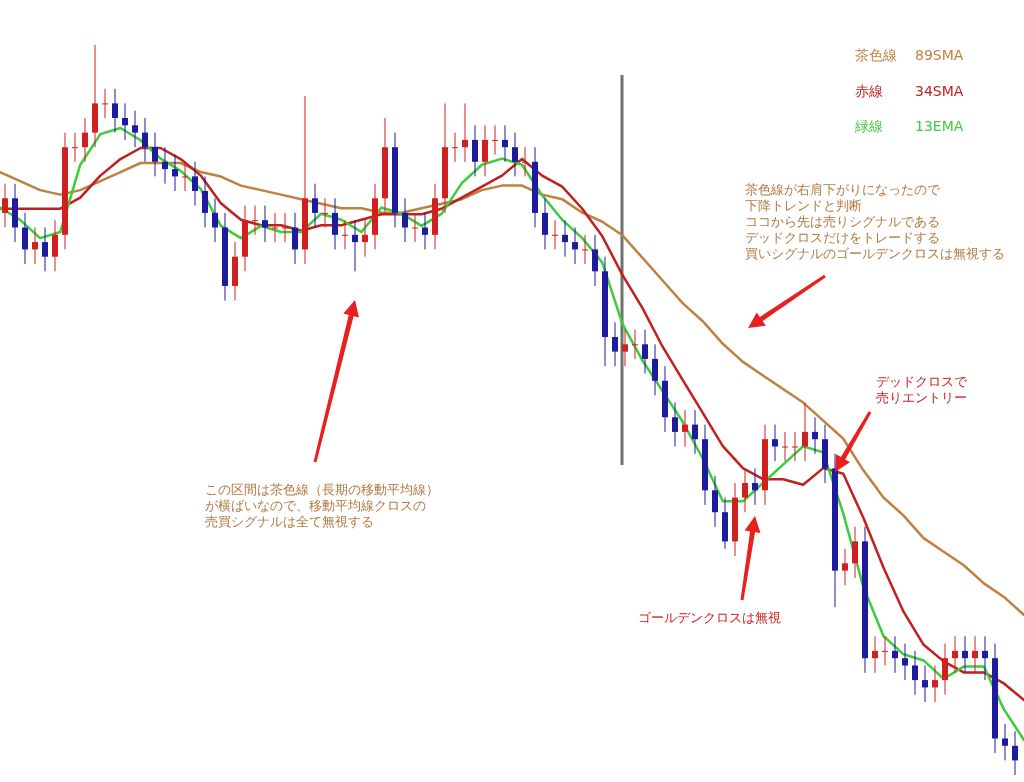 Image resolution: width=1024 pixels, height=782 pixels. What do you see at coordinates (922, 389) in the screenshot?
I see `annotation: デッドクロスで売りエントリー` at bounding box center [922, 389].